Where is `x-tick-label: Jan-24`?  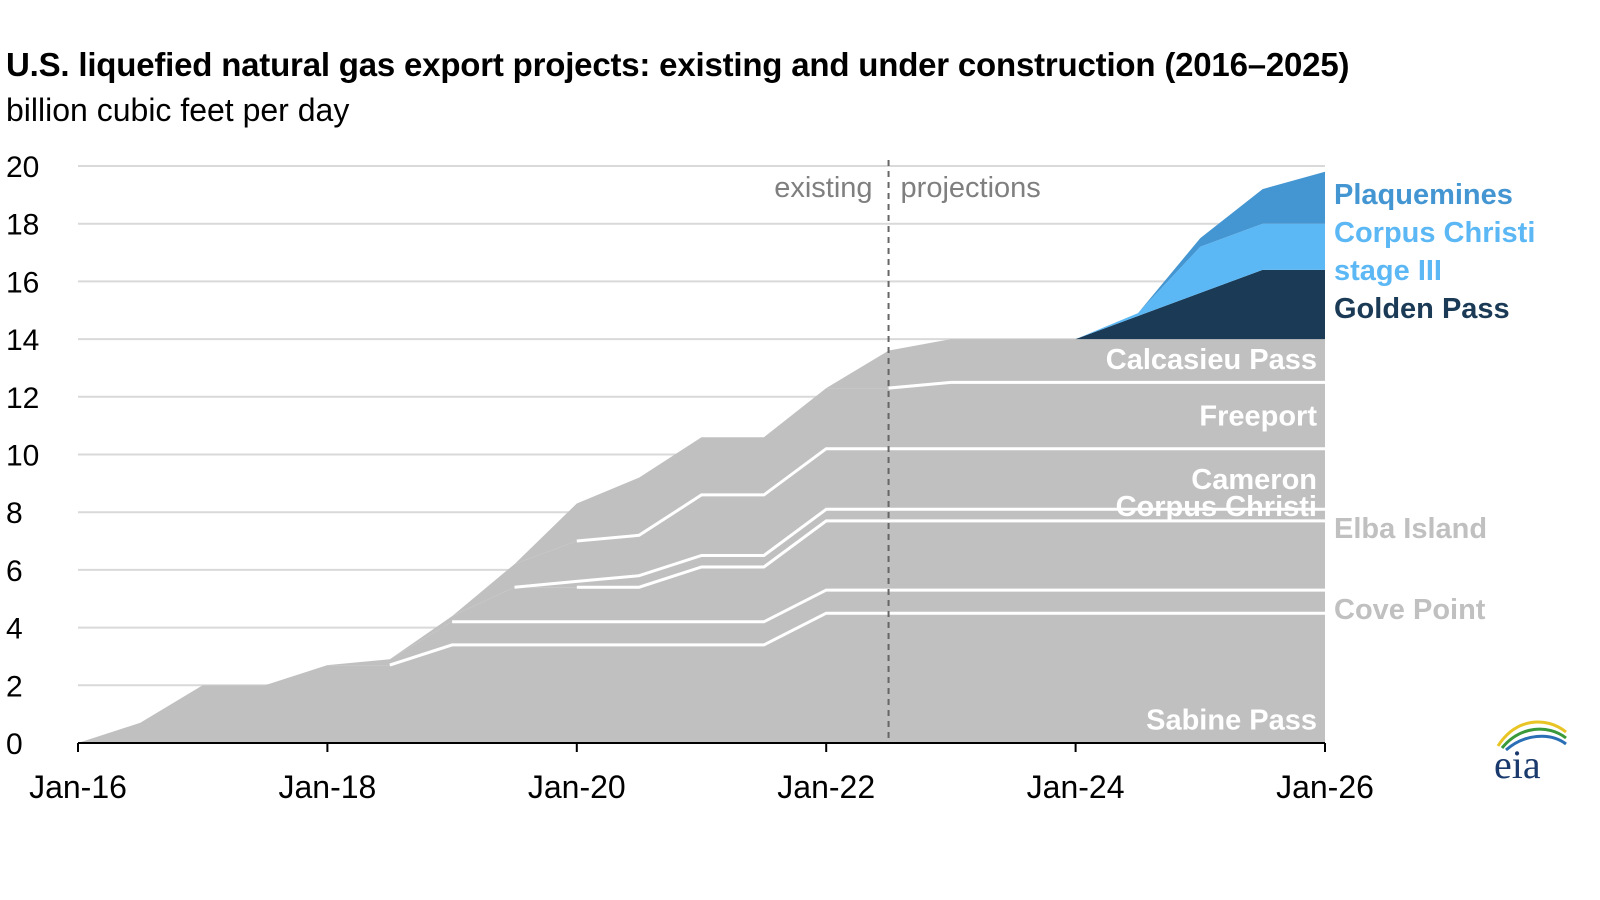
x-tick-label: Jan-24 is located at coordinates (1076, 787).